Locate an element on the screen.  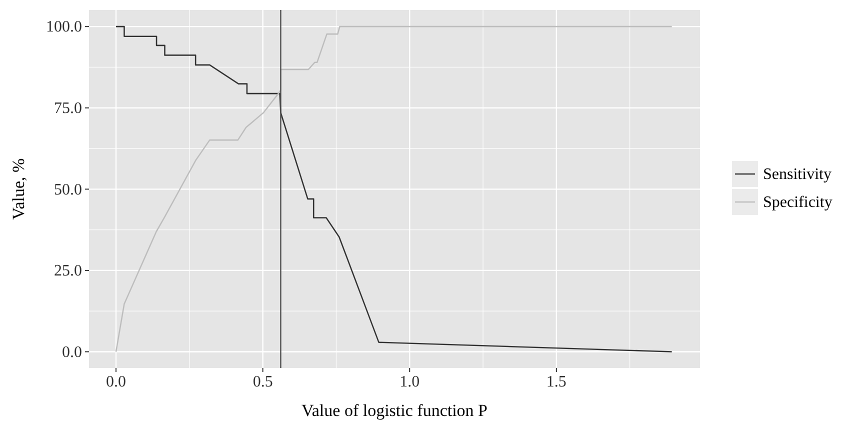
x-tick-label: 0.5 is located at coordinates (262, 381).